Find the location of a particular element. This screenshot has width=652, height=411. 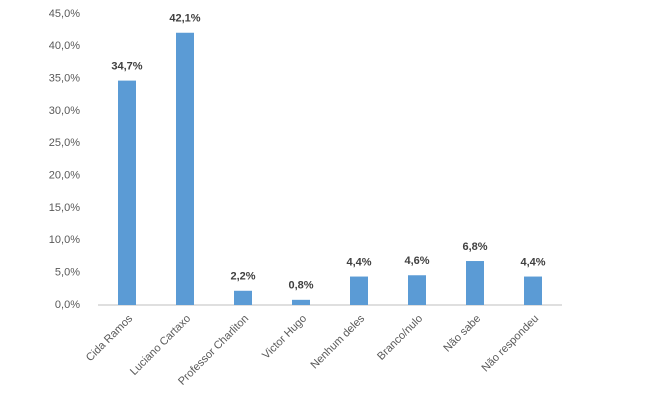

y-tick-label: 25,0% is located at coordinates (64, 143).